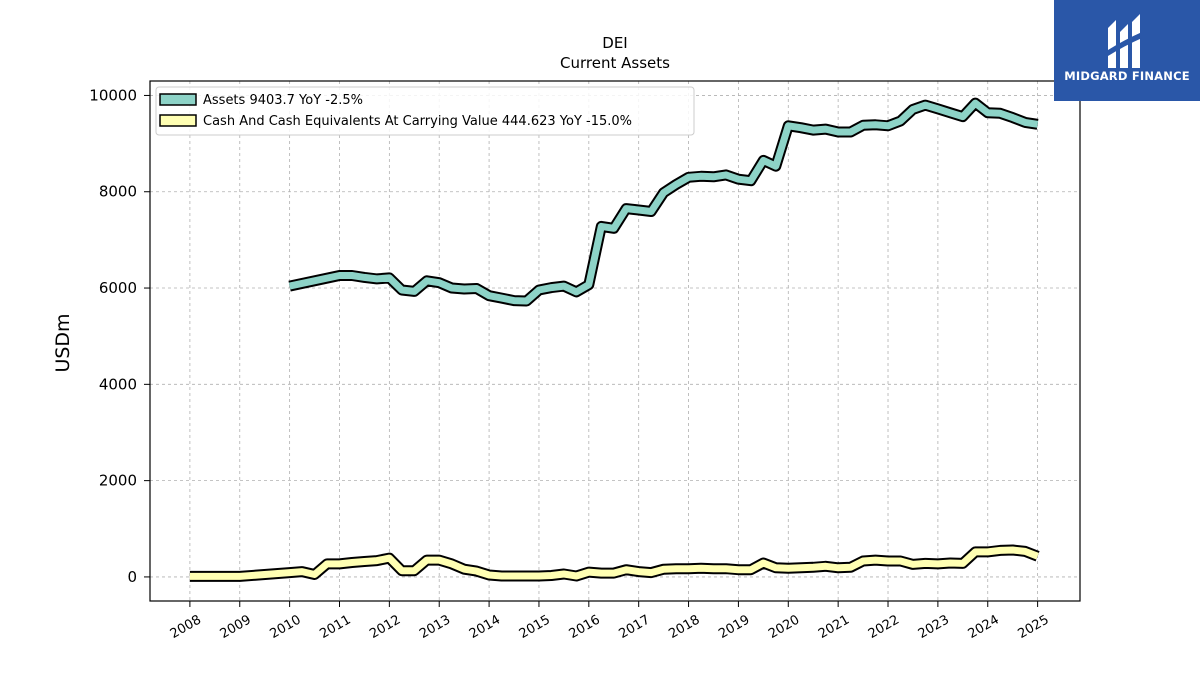 The width and height of the screenshot is (1200, 675). I want to click on y-tick-label: 10000, so click(113, 95).